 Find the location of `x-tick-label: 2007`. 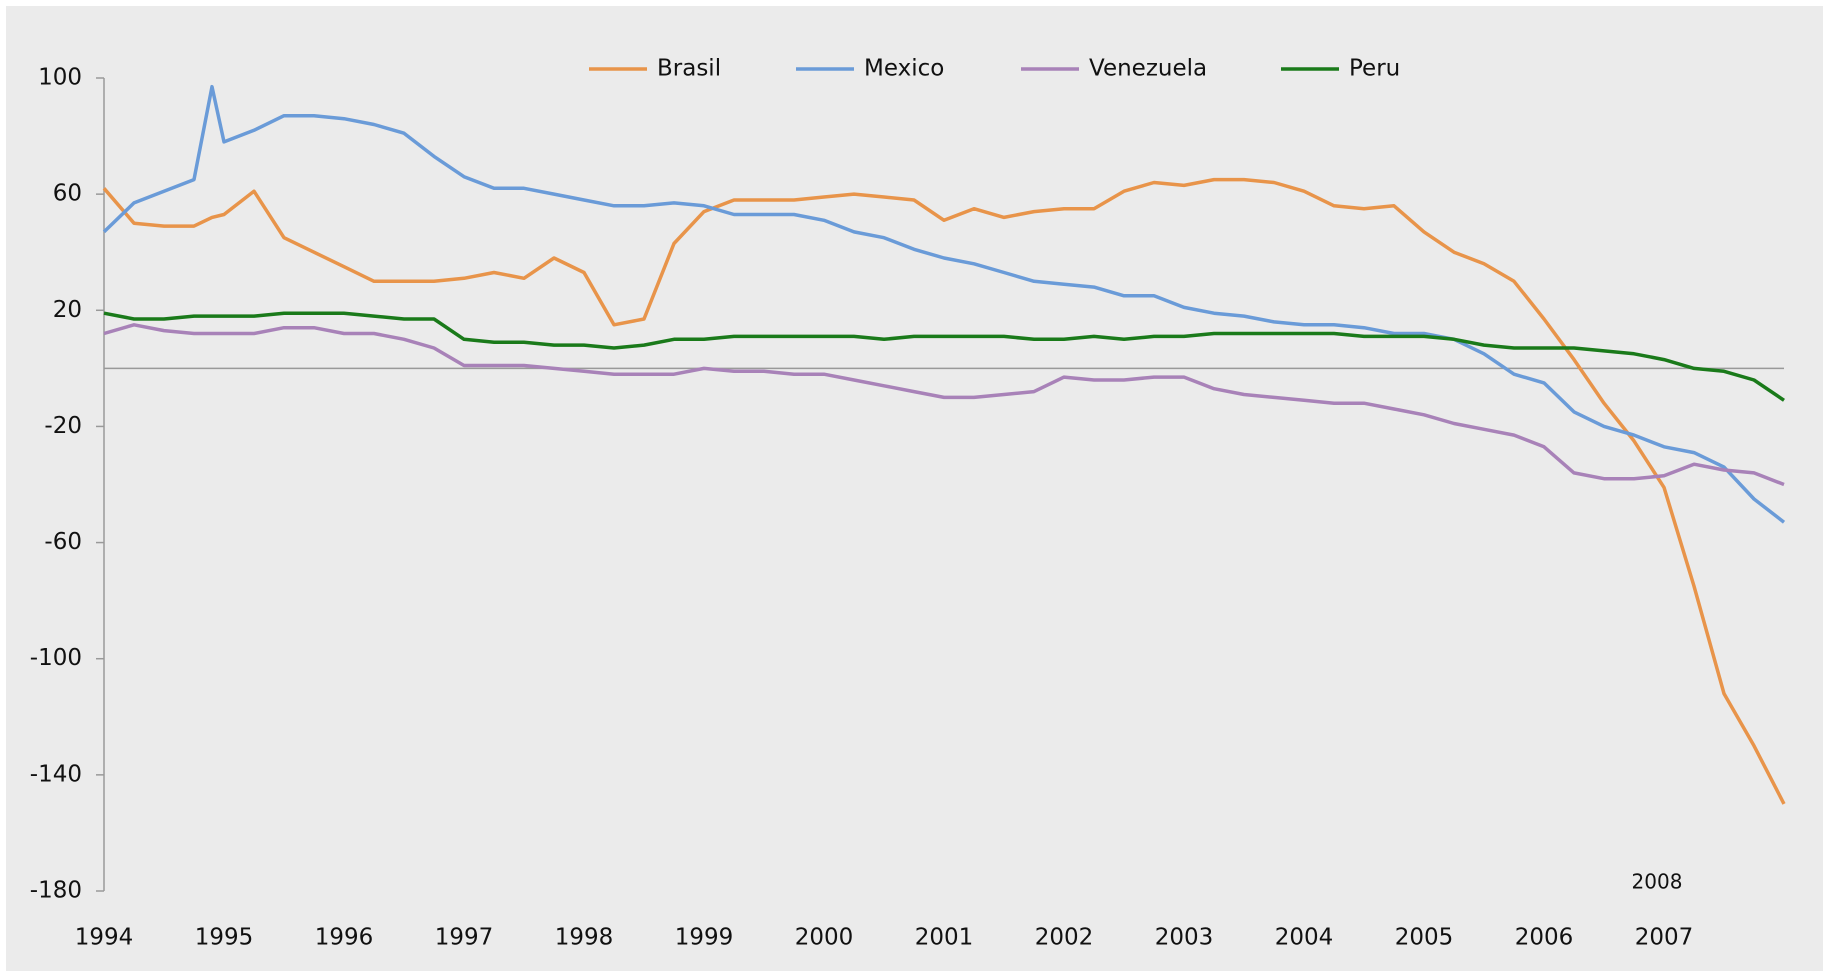

x-tick-label: 2007 is located at coordinates (1664, 938).